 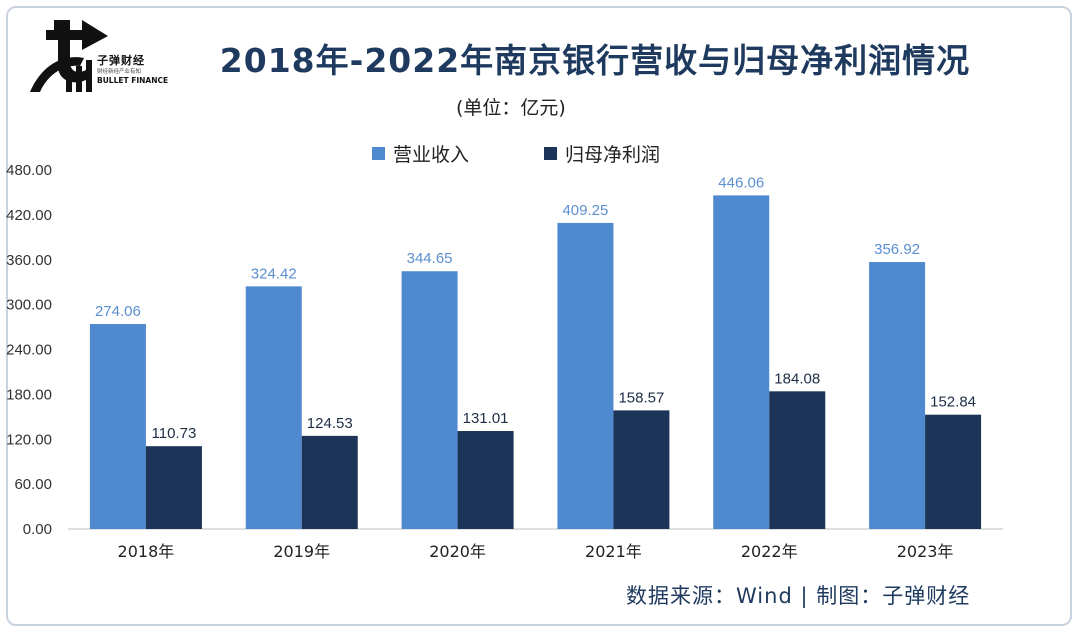 I want to click on legend: 营业收入 归母净利润, so click(x=553, y=153).